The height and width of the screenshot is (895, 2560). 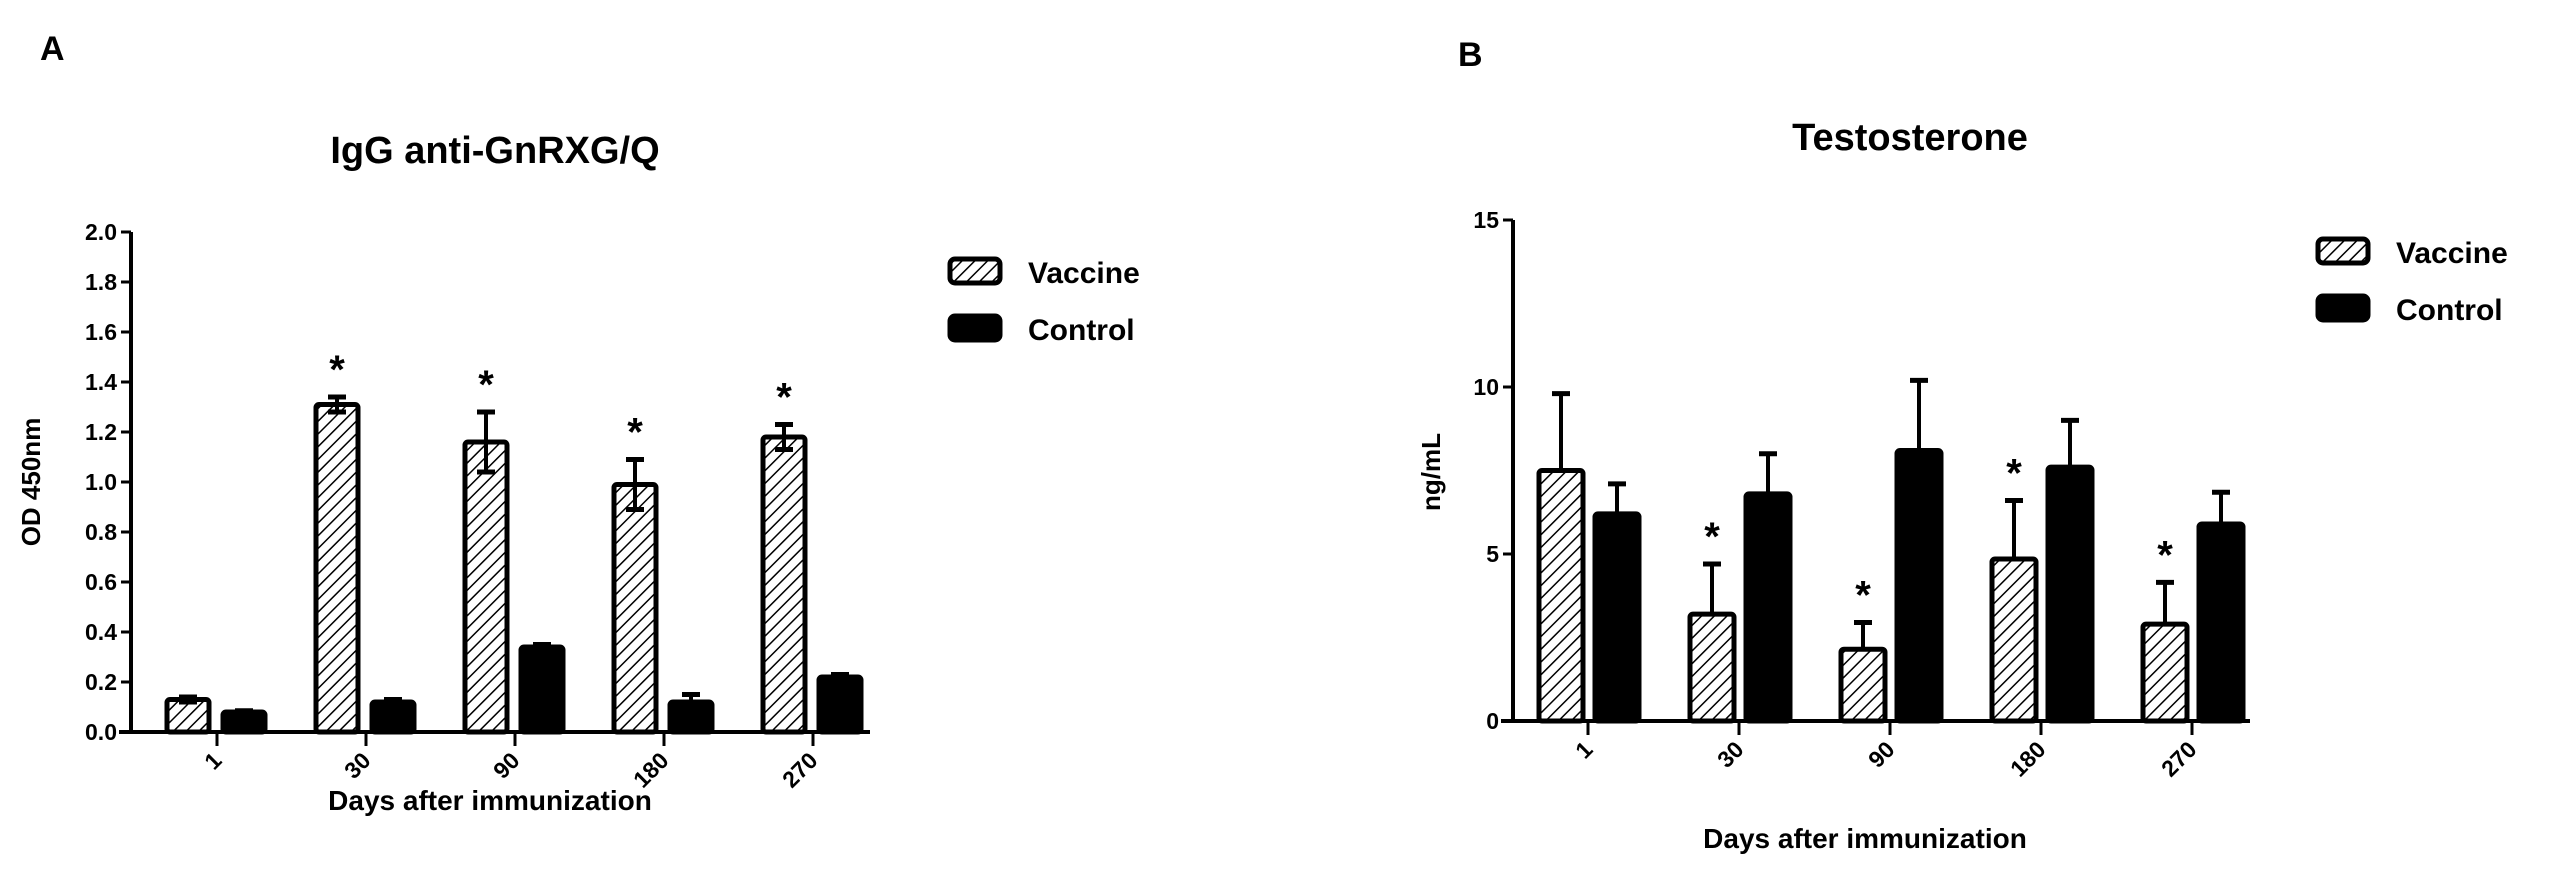 I want to click on chart-title: IgG anti-GnRXG/Q, so click(x=494, y=151).